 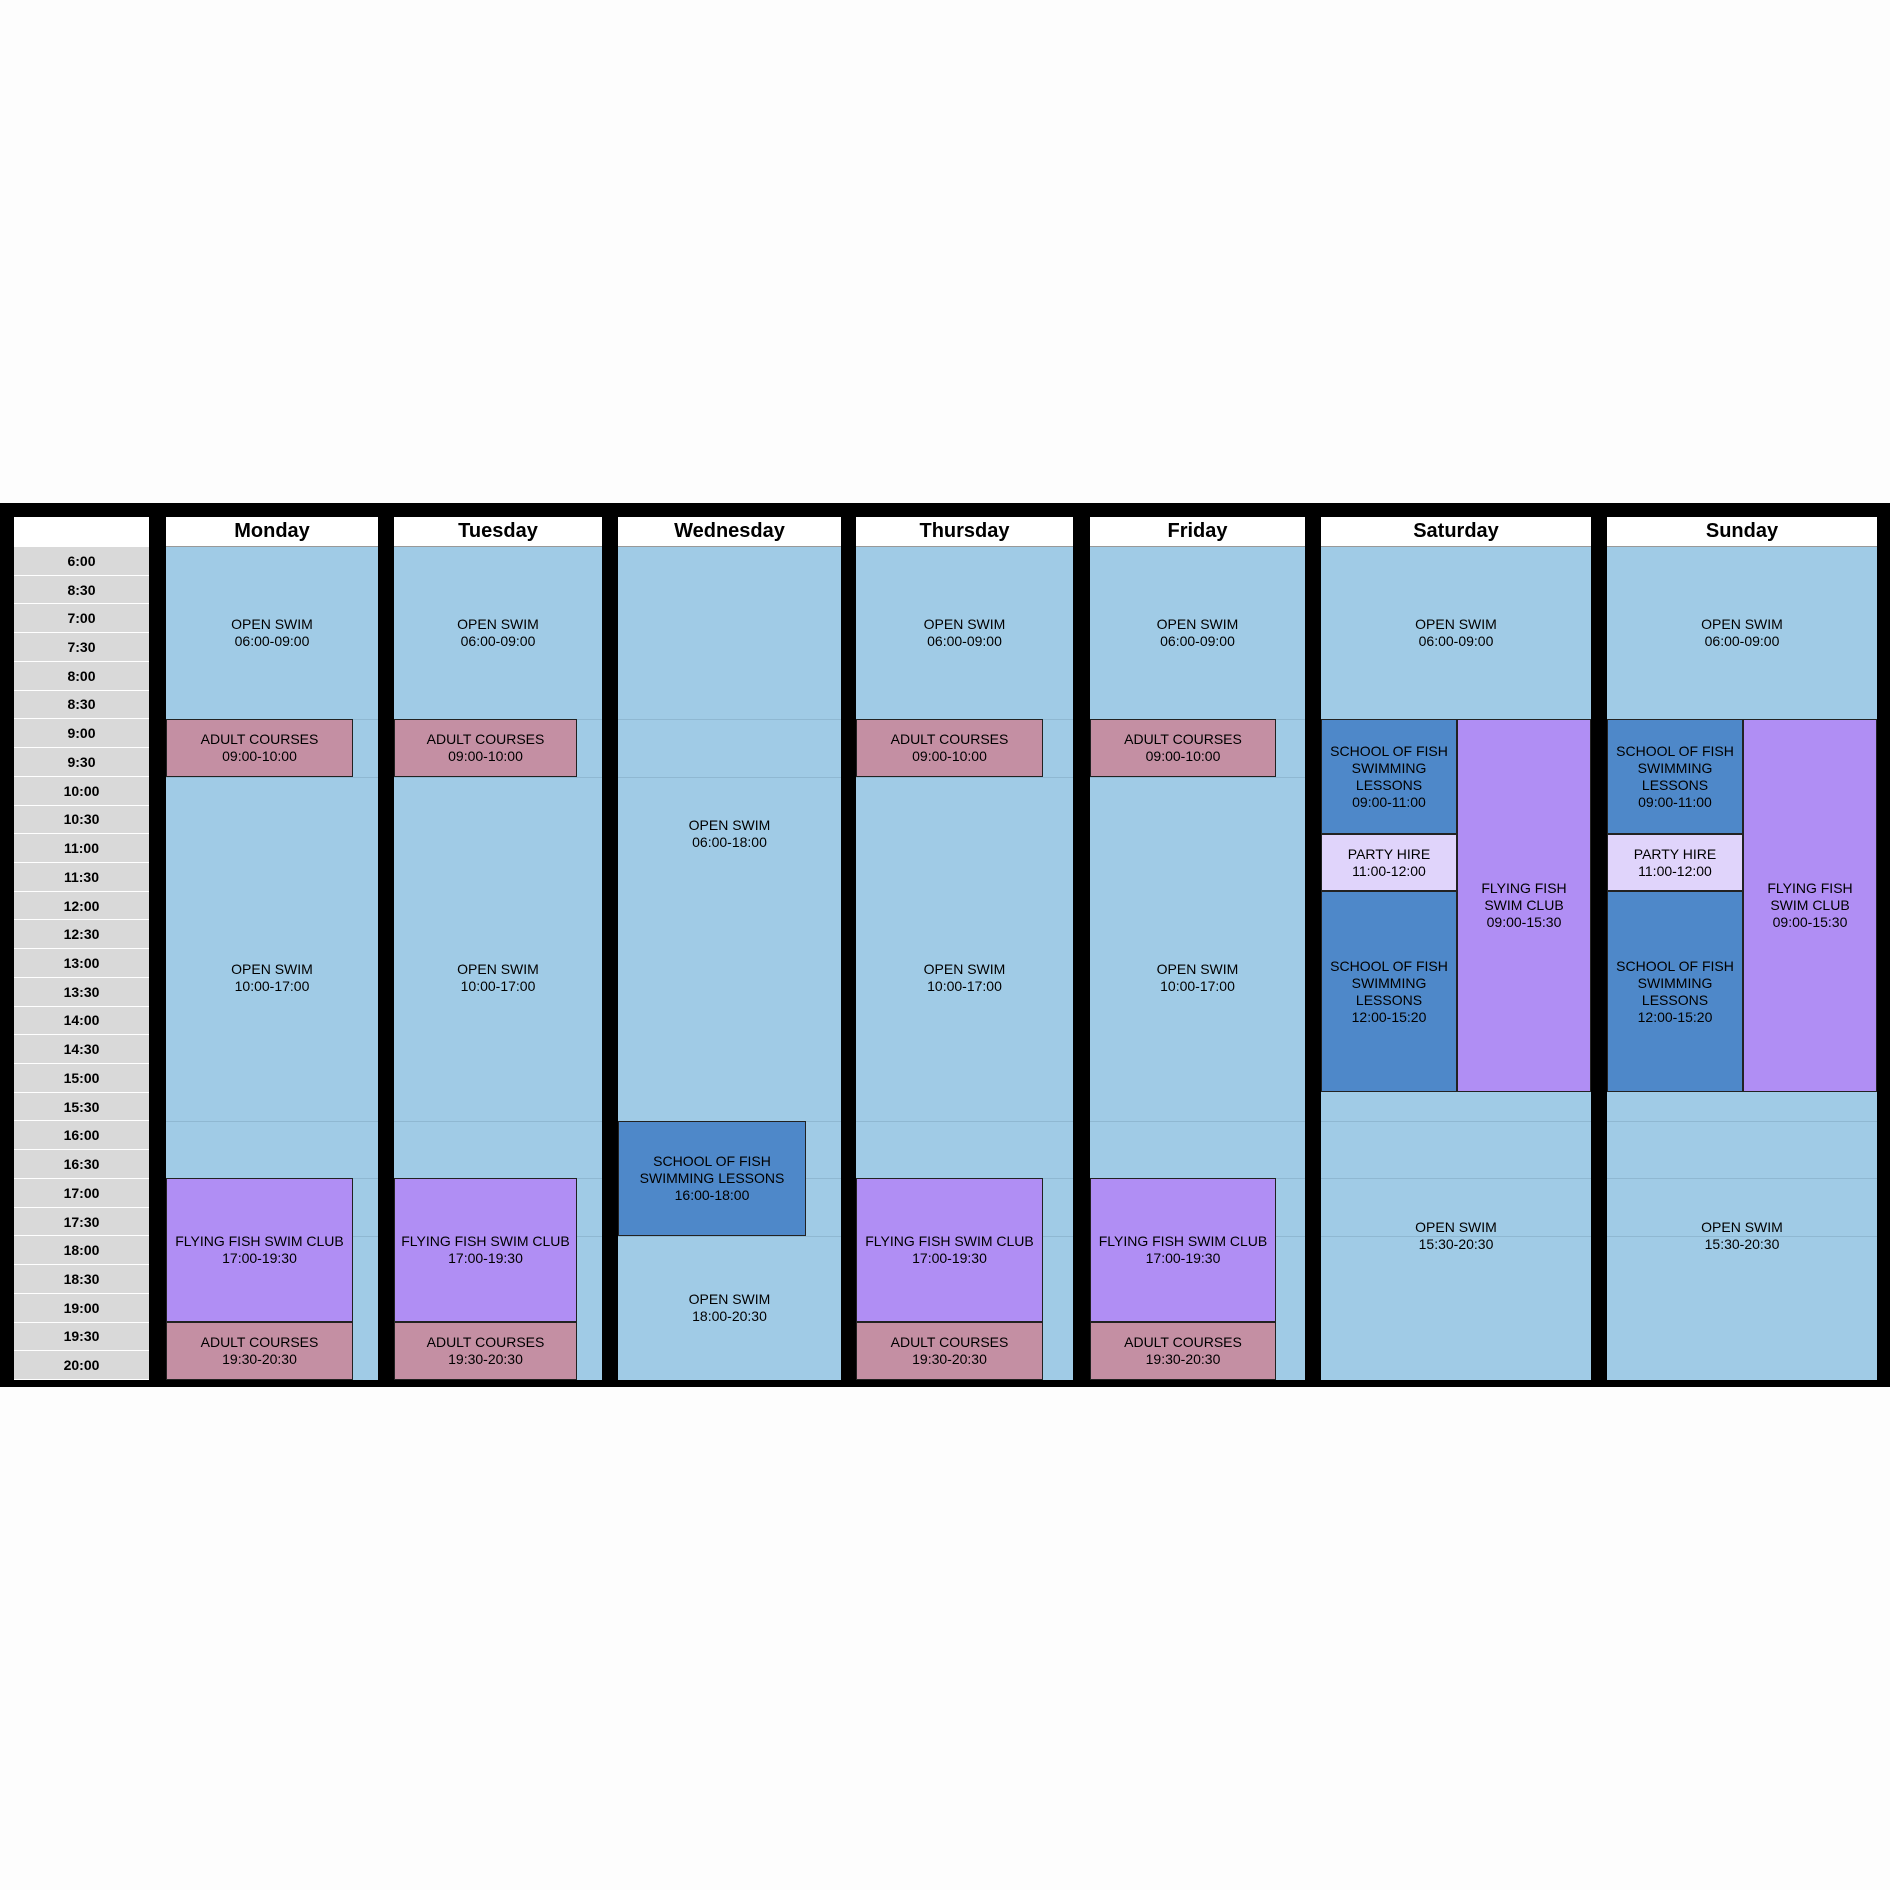 What do you see at coordinates (81, 1308) in the screenshot?
I see `time-label: 19:00` at bounding box center [81, 1308].